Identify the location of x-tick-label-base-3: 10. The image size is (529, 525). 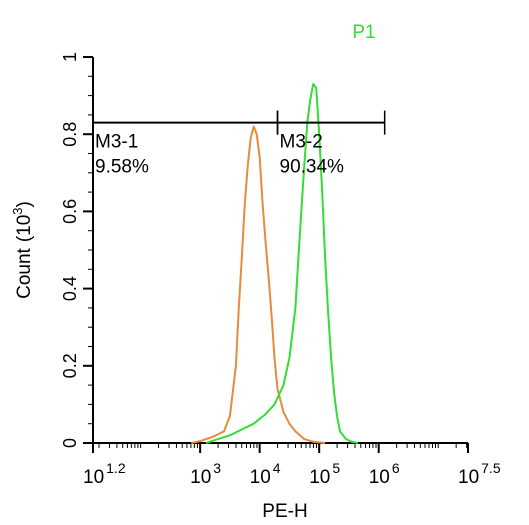
(319, 477).